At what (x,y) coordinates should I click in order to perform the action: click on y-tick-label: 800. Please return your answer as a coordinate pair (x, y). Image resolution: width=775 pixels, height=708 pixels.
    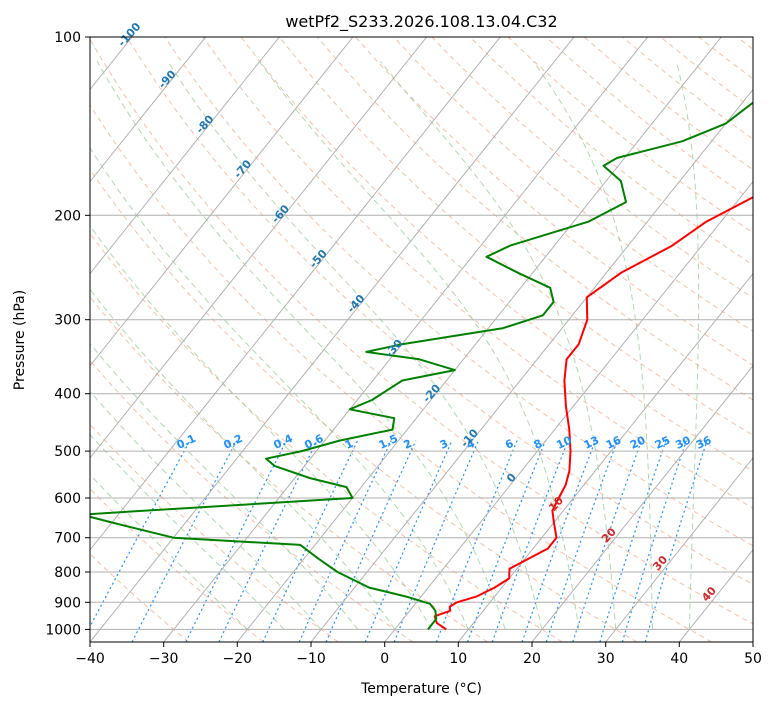
    Looking at the image, I should click on (67, 573).